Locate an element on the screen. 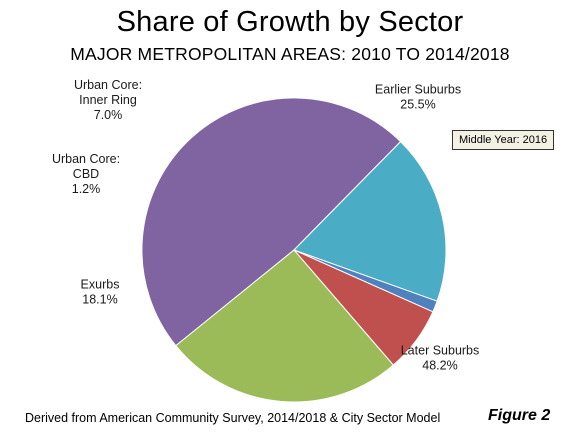 This screenshot has width=580, height=435. slice-name-label: Later Suburbs is located at coordinates (440, 351).